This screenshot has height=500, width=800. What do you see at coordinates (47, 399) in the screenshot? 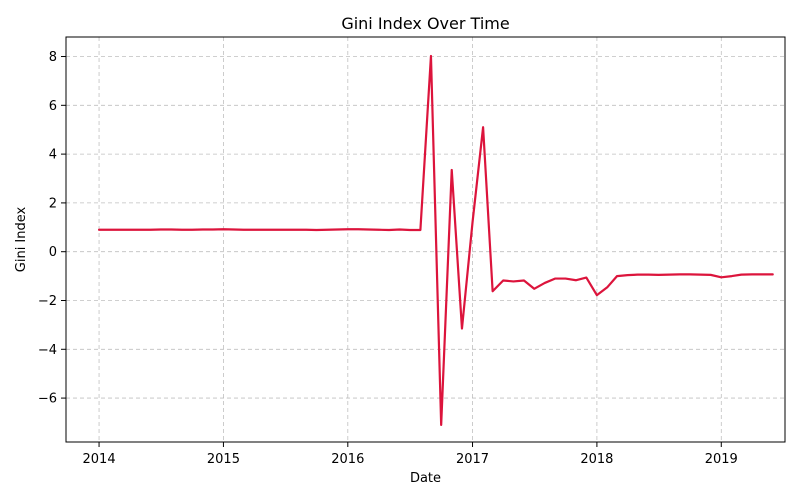
I see `y-tick-label: −6` at bounding box center [47, 399].